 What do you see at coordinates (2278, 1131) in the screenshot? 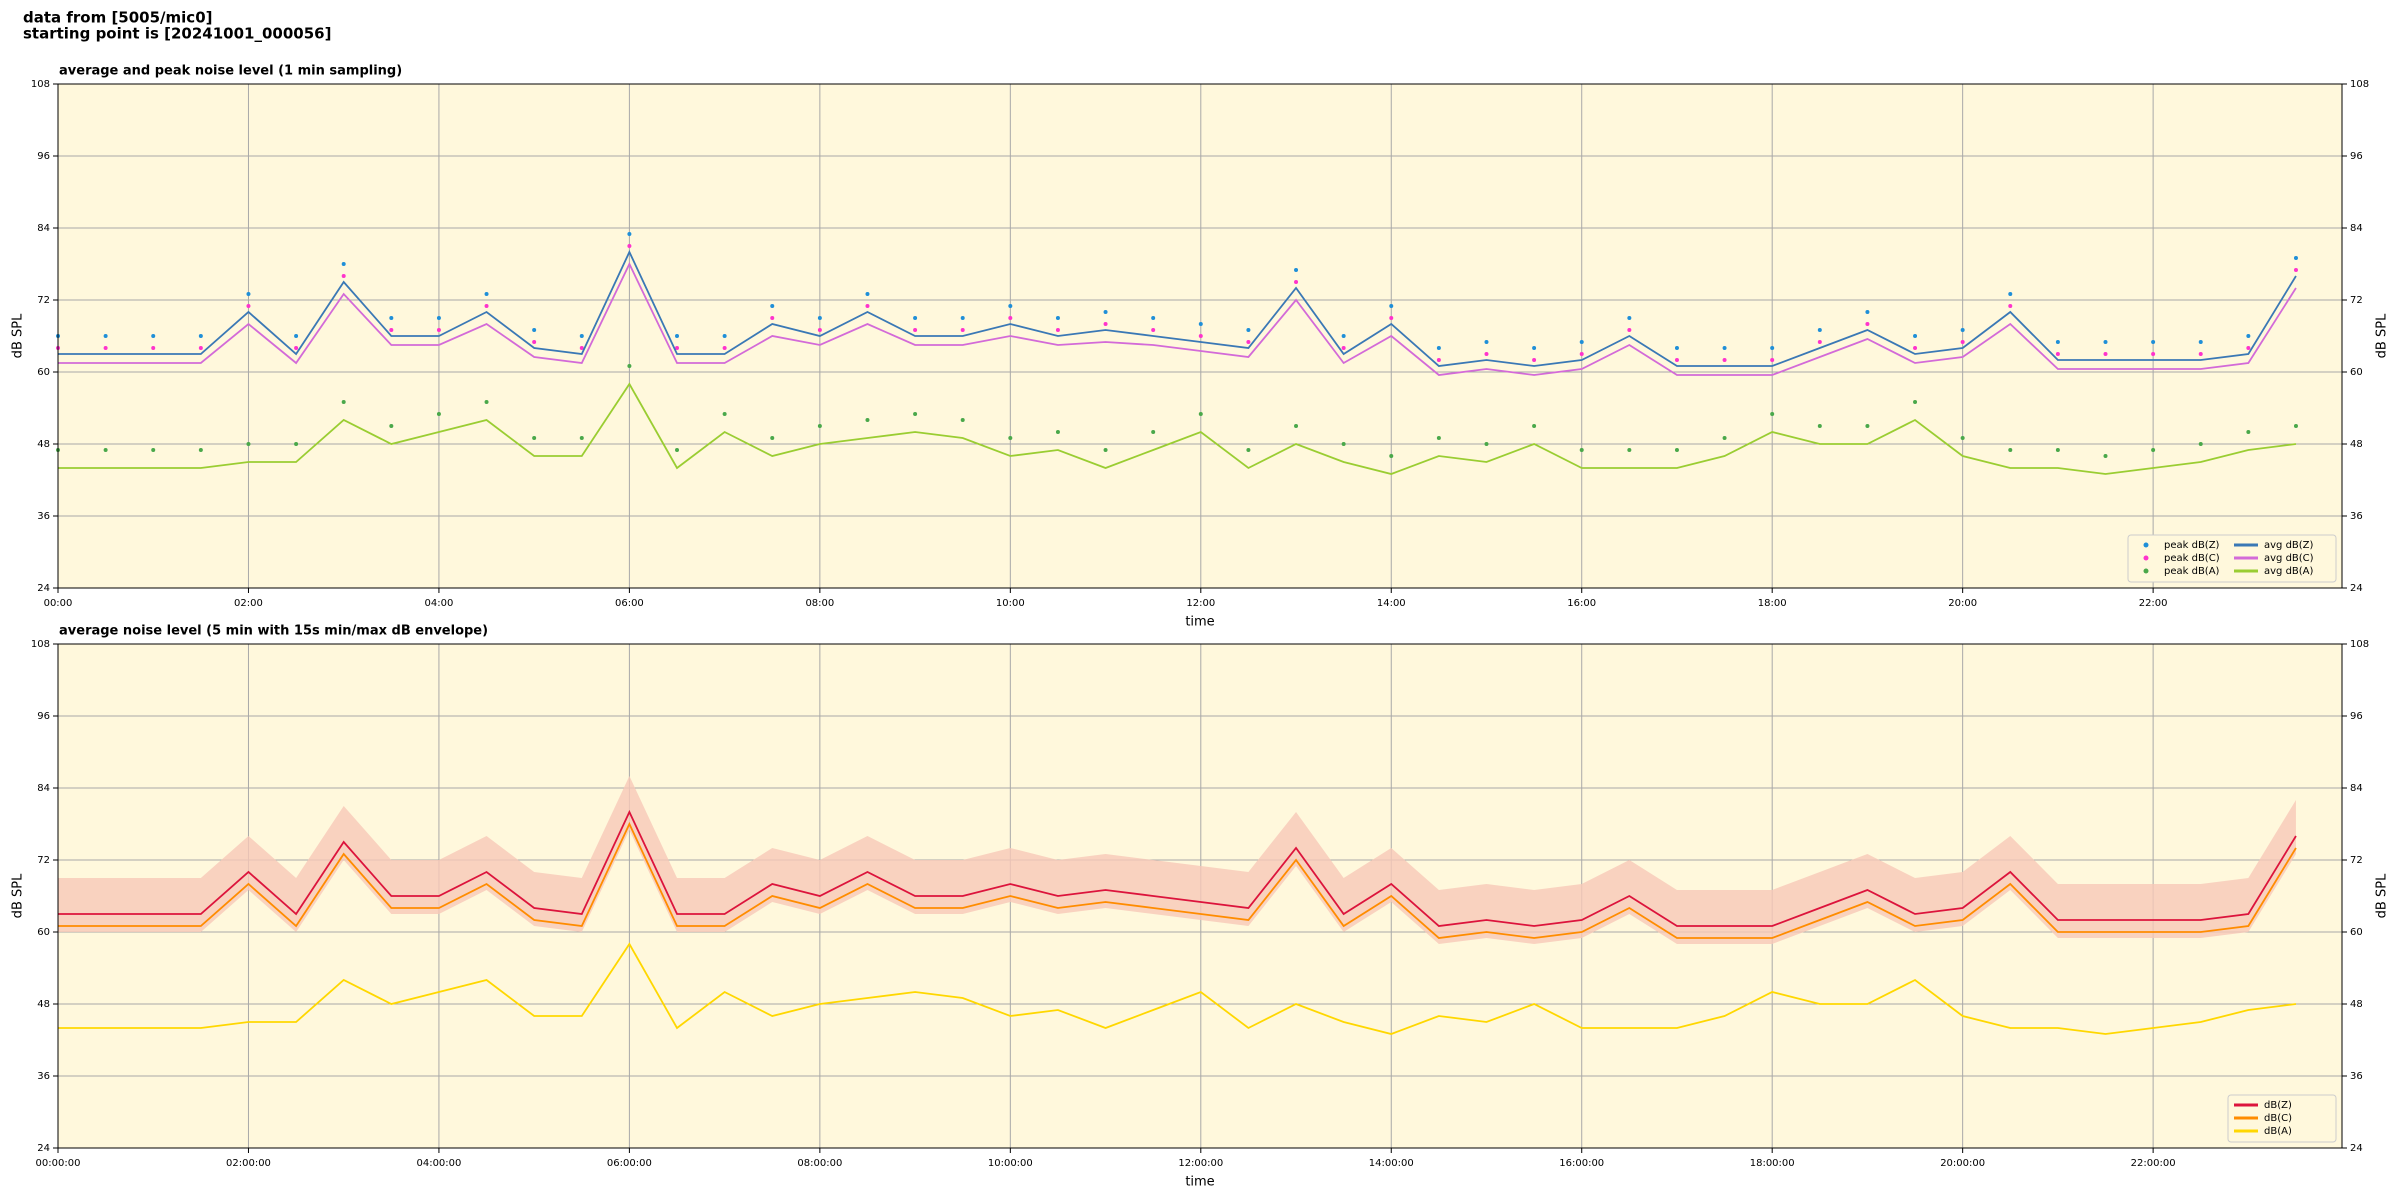
I see `legend-label: dB(A)` at bounding box center [2278, 1131].